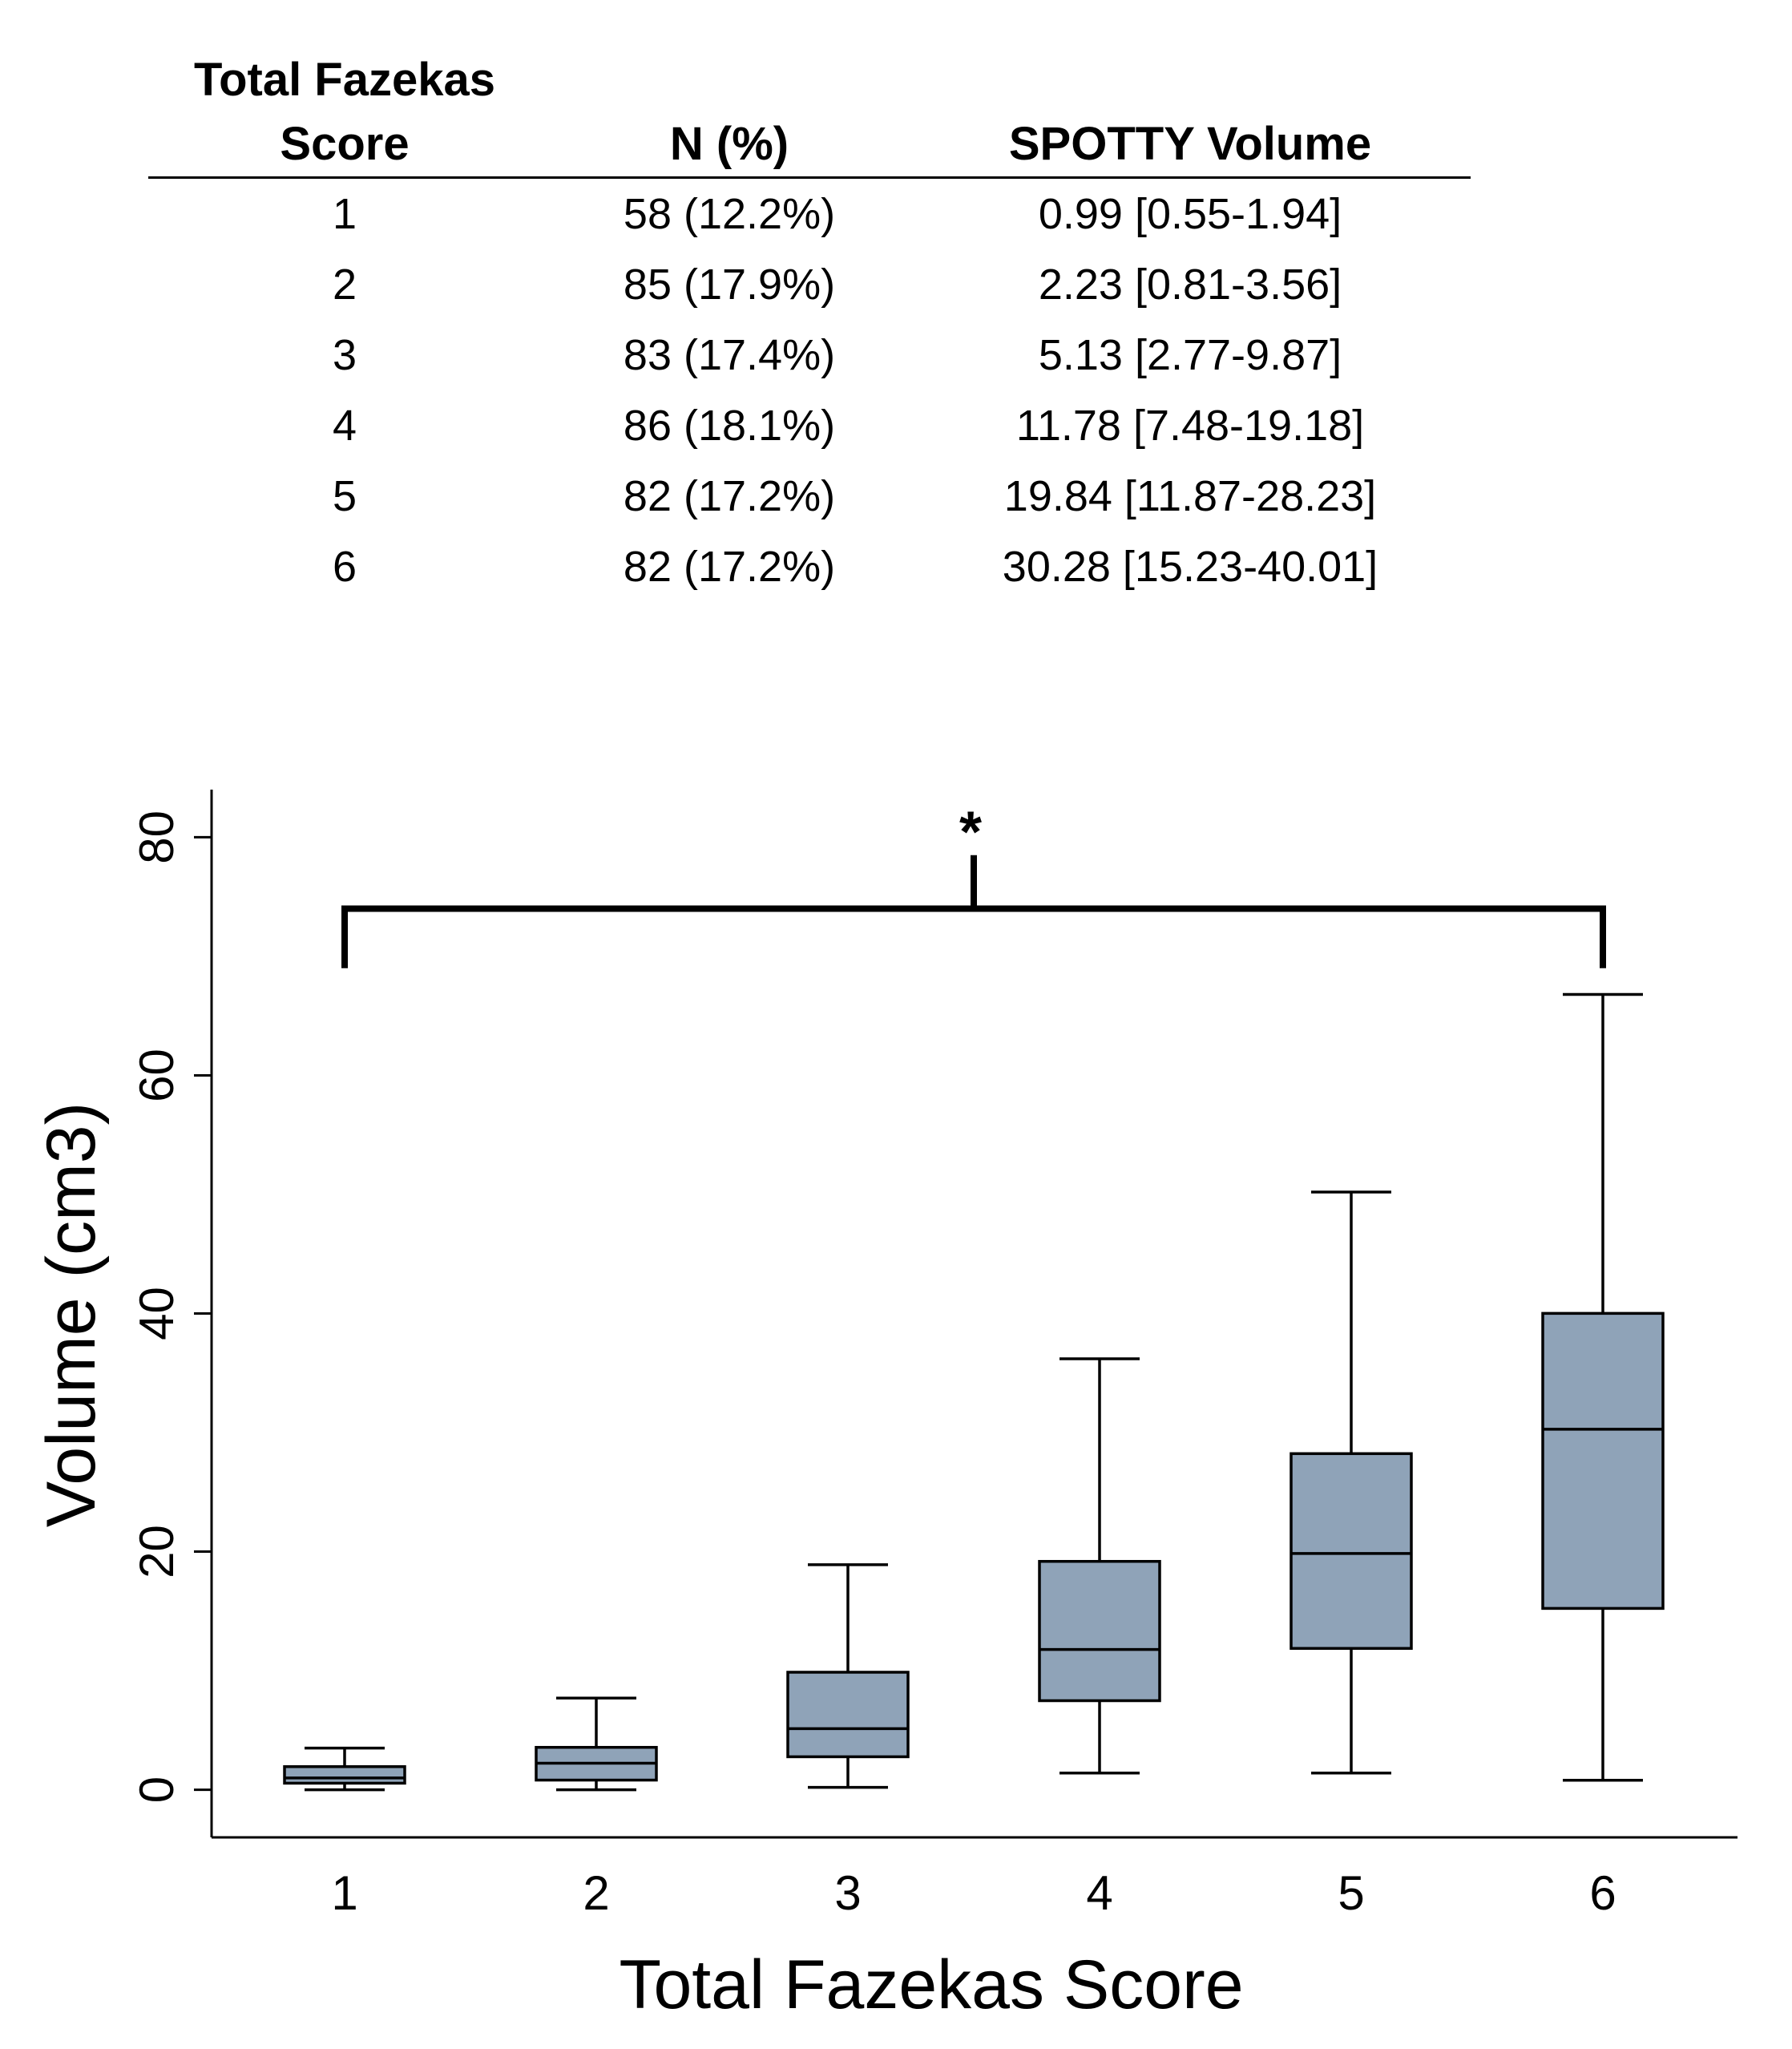  Describe the element at coordinates (345, 355) in the screenshot. I see `cell-score: 3` at that location.